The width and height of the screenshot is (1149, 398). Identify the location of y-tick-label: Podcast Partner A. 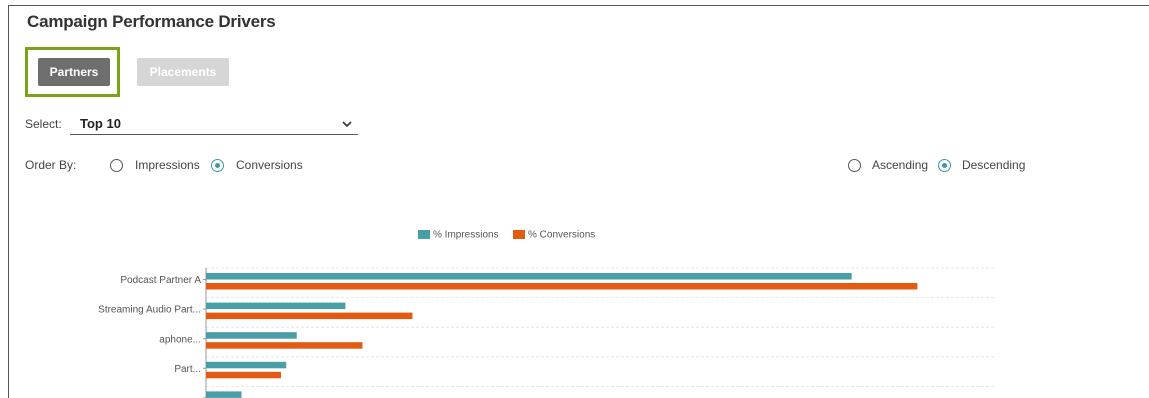
(160, 280).